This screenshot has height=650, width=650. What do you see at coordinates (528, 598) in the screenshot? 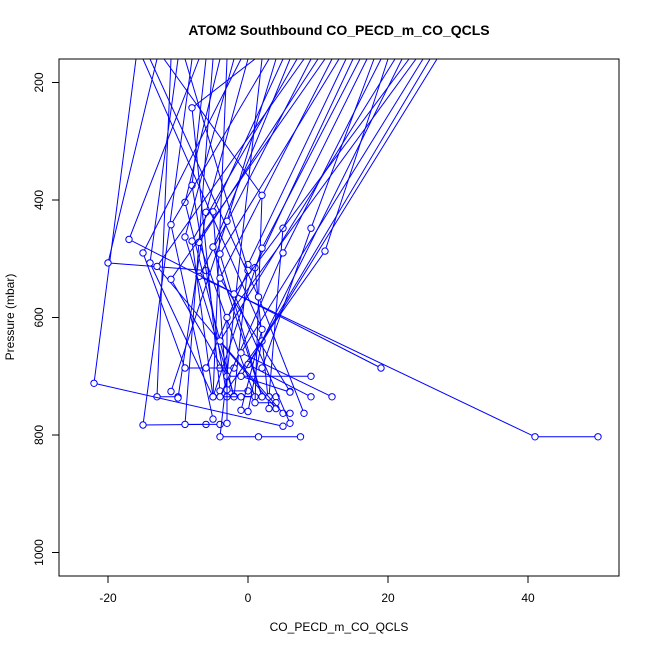
I see `x-tick-label: 40` at bounding box center [528, 598].